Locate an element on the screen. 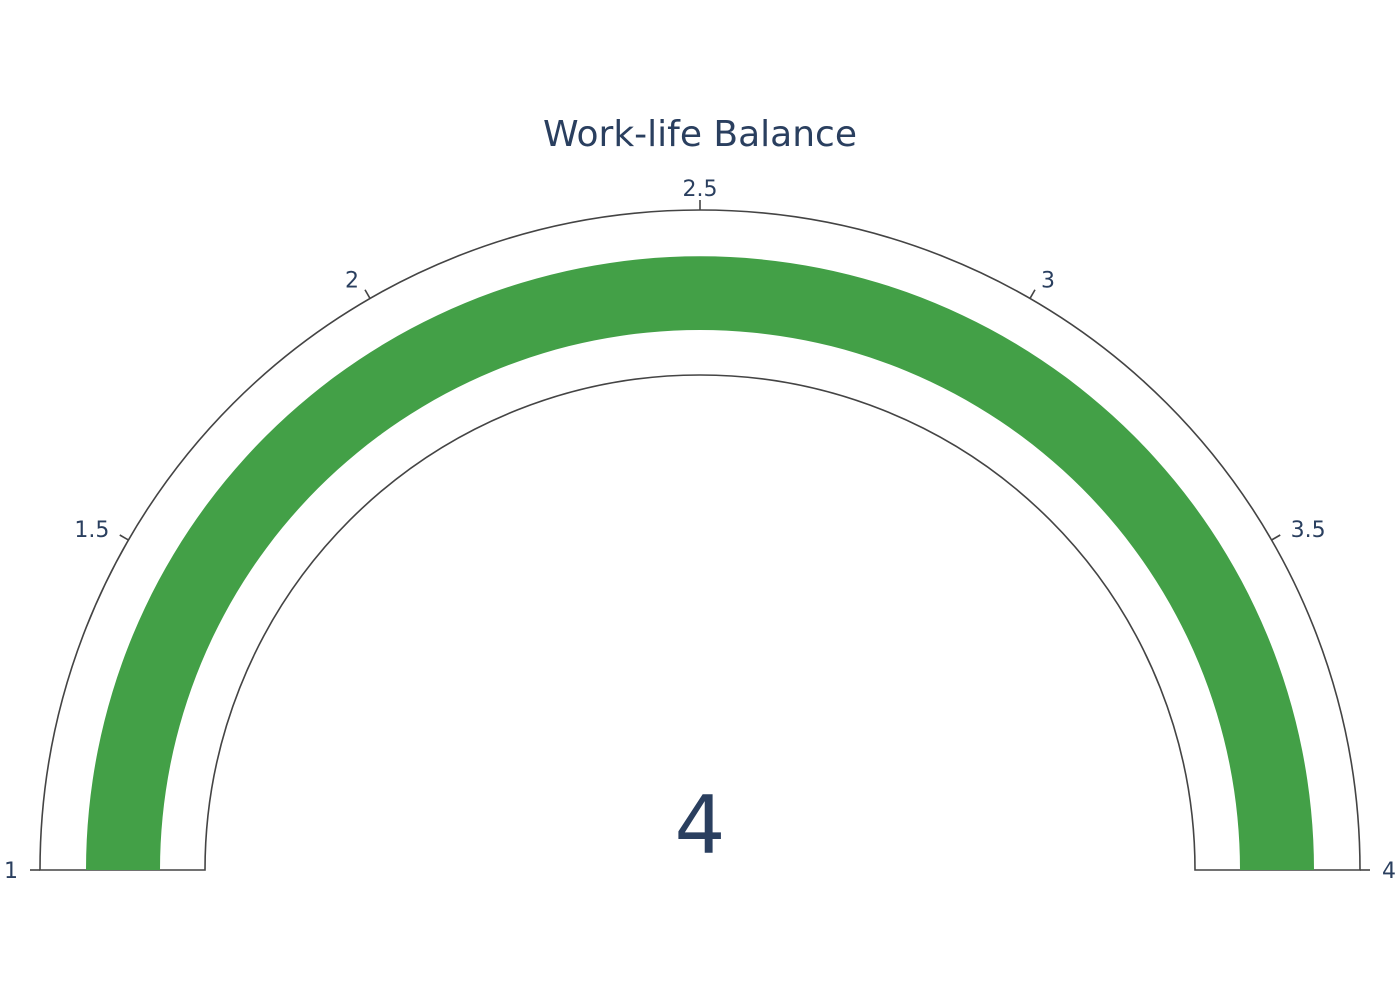 The height and width of the screenshot is (1000, 1400). gauge-tick-label: 1 is located at coordinates (11, 871).